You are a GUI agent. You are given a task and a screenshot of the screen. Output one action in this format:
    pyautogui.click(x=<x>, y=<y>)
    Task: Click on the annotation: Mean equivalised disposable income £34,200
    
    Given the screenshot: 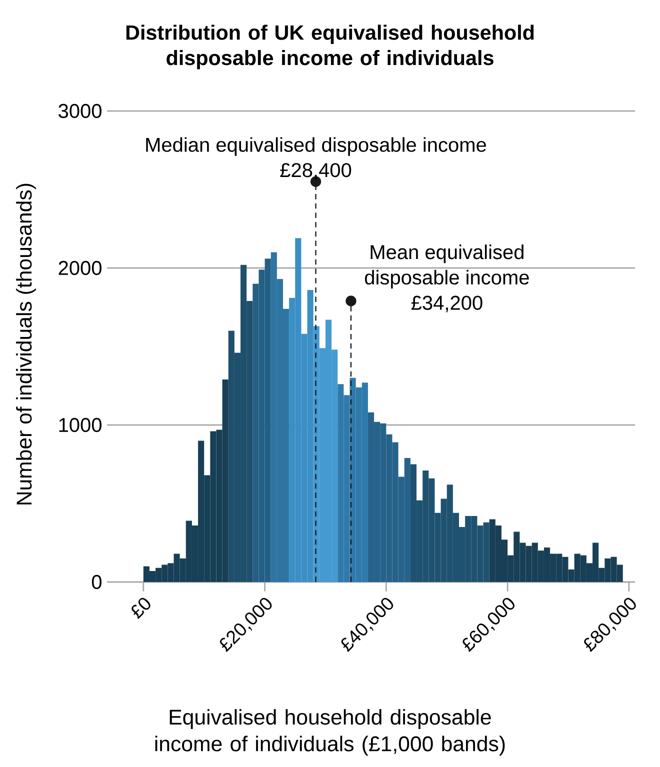 What is the action you would take?
    pyautogui.click(x=446, y=278)
    